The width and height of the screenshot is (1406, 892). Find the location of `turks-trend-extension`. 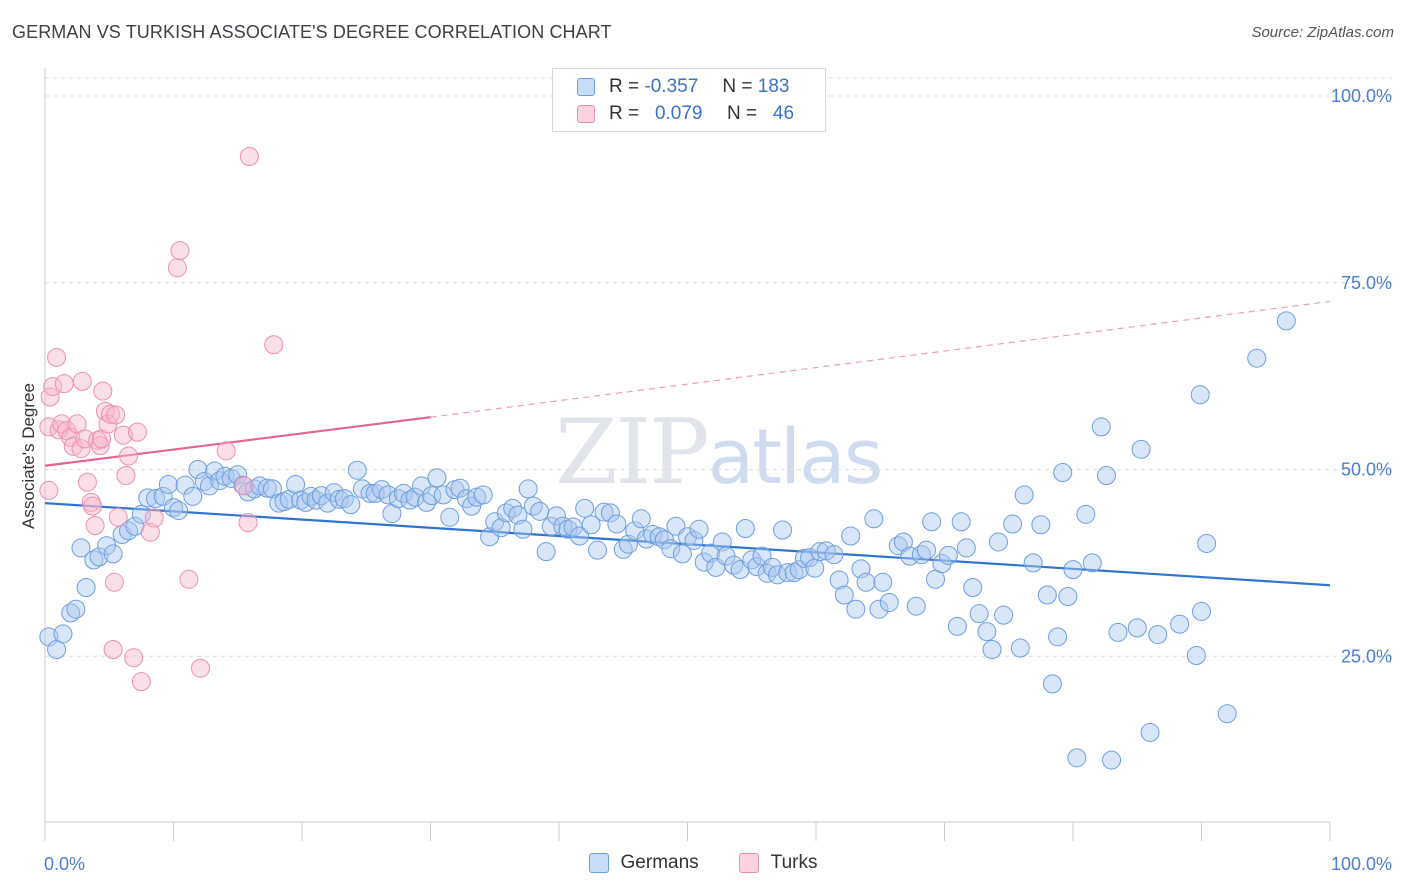

turks-trend-extension is located at coordinates (880, 359).